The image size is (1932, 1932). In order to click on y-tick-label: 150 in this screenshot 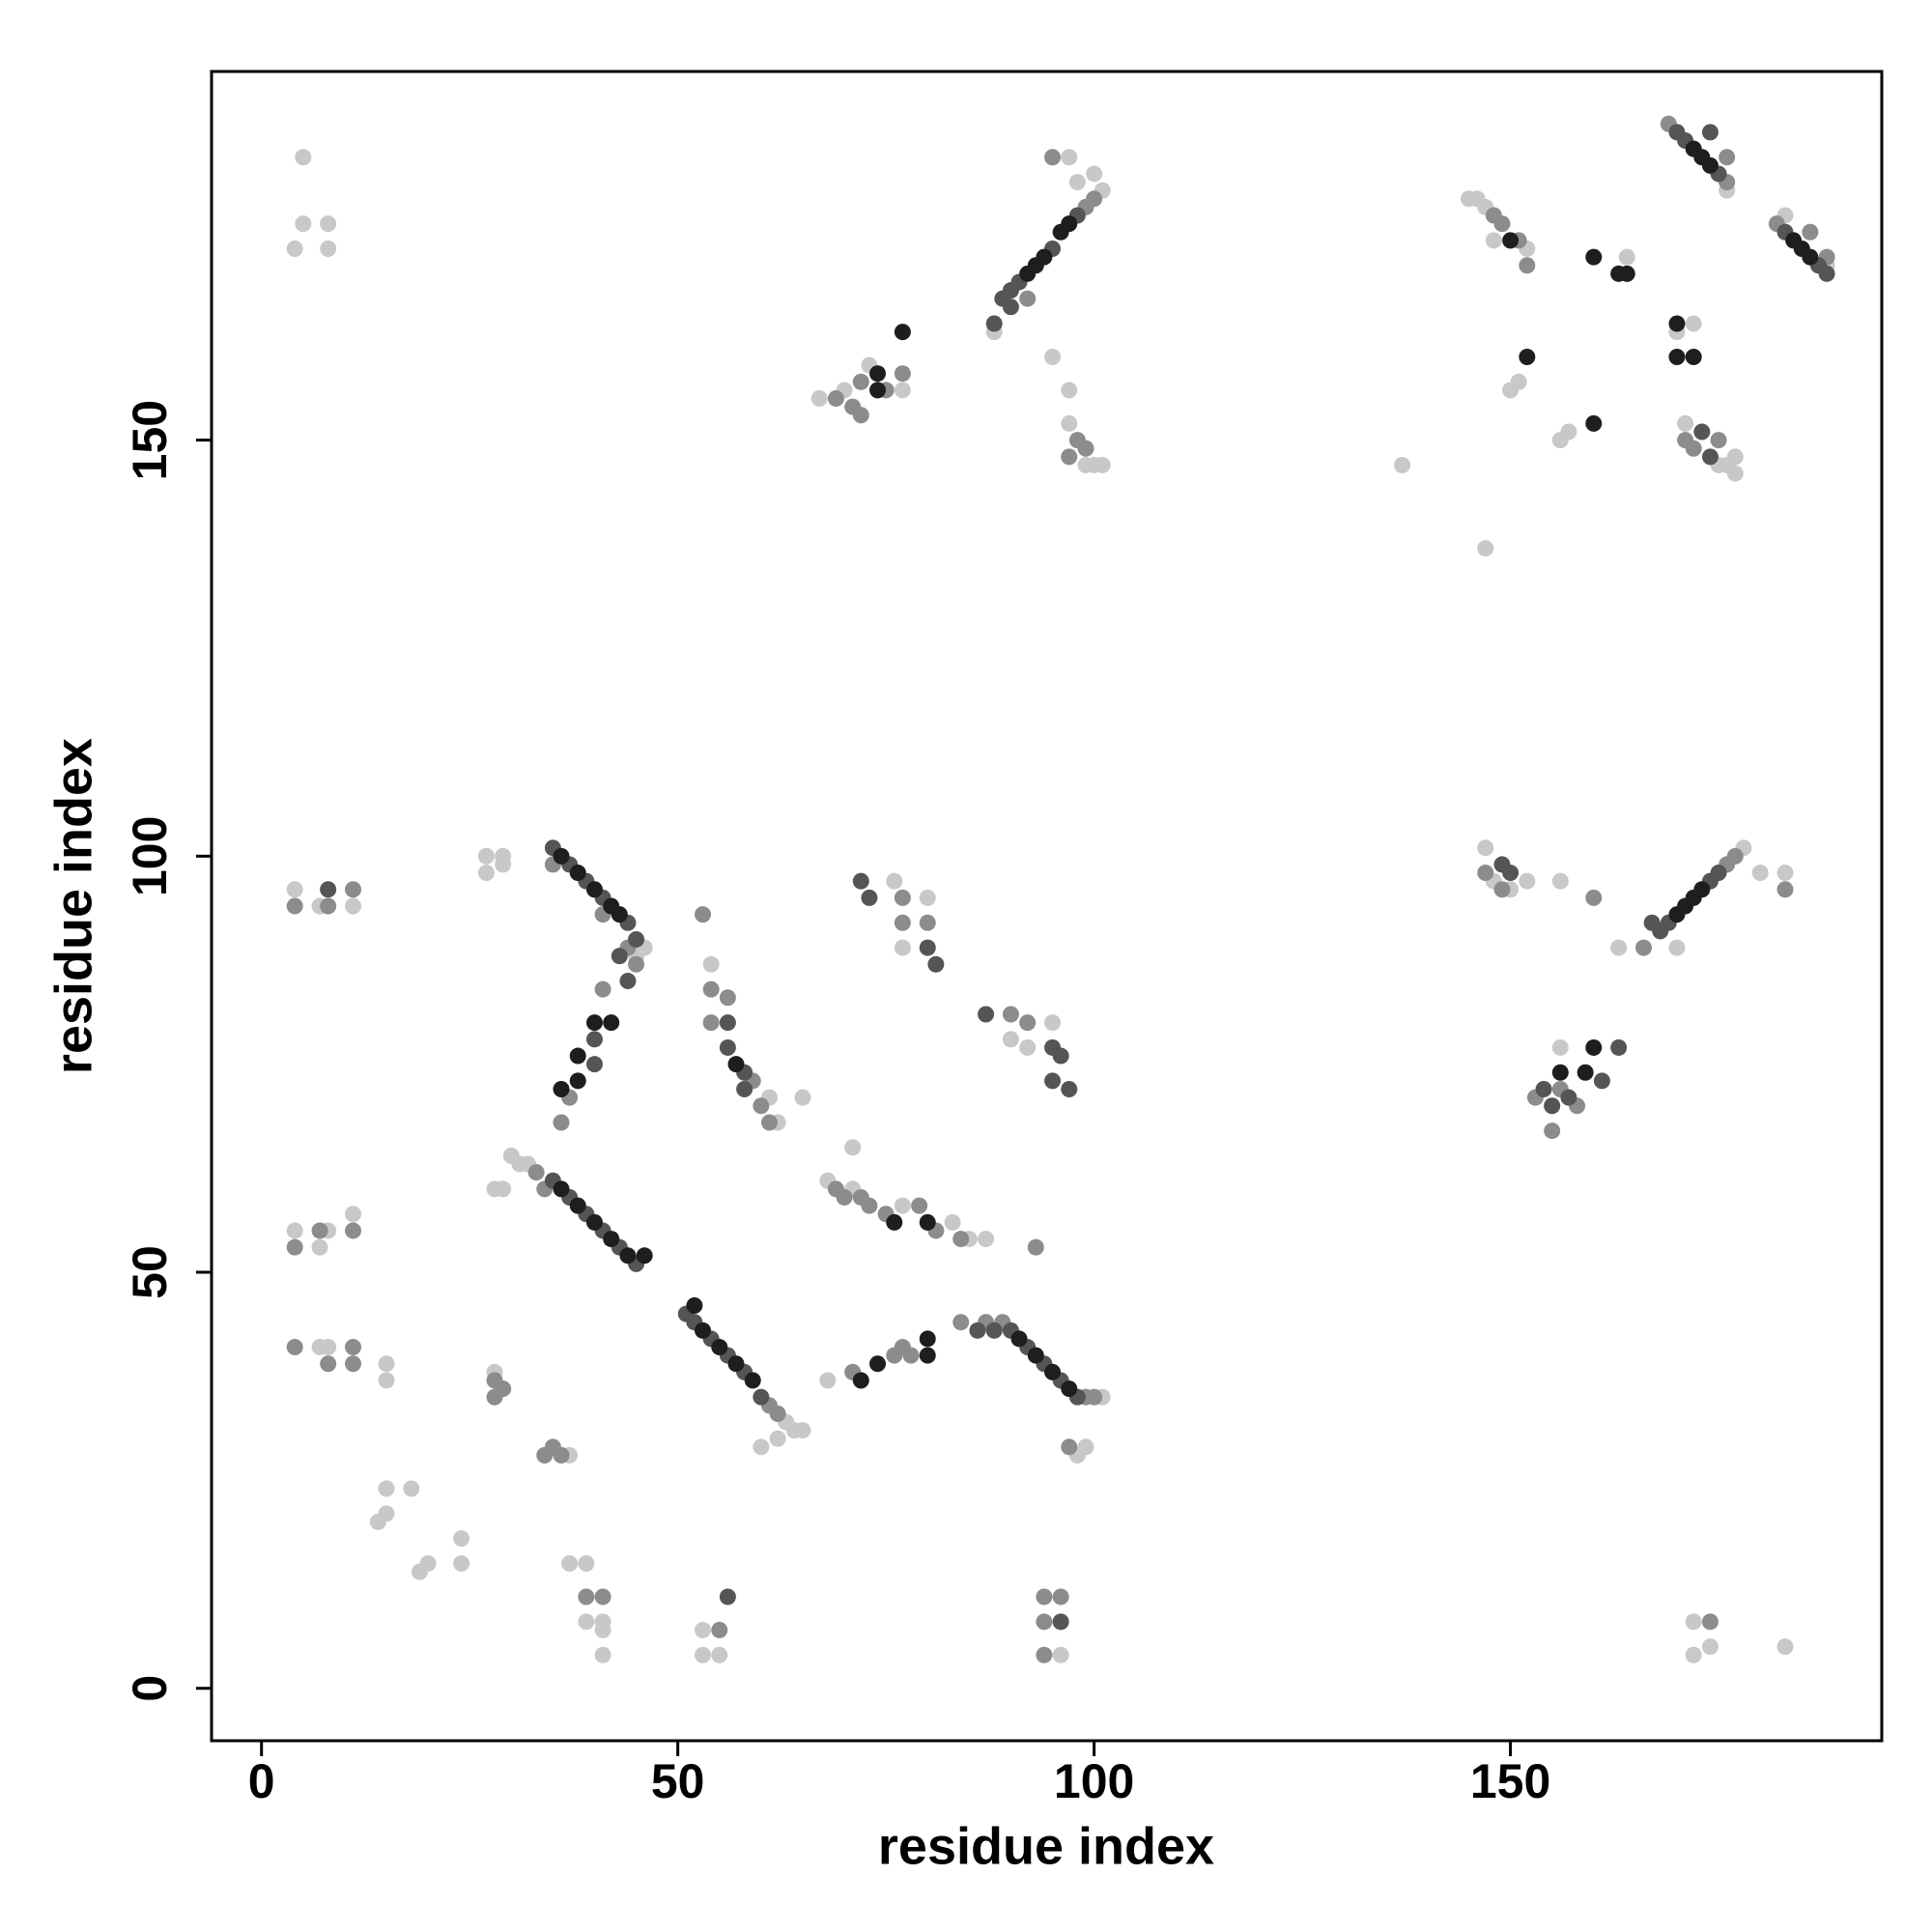, I will do `click(150, 440)`.